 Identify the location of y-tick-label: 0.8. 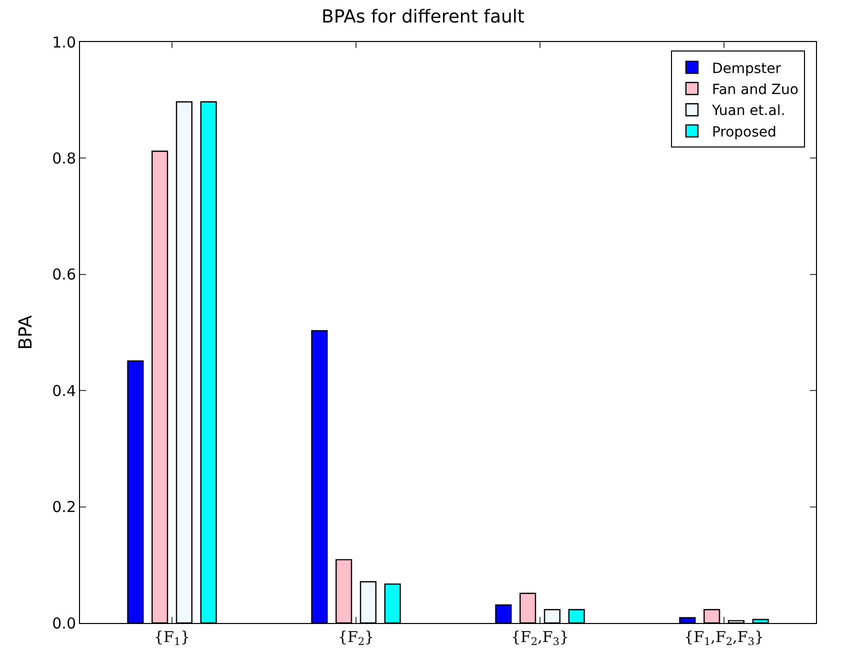
(64, 158).